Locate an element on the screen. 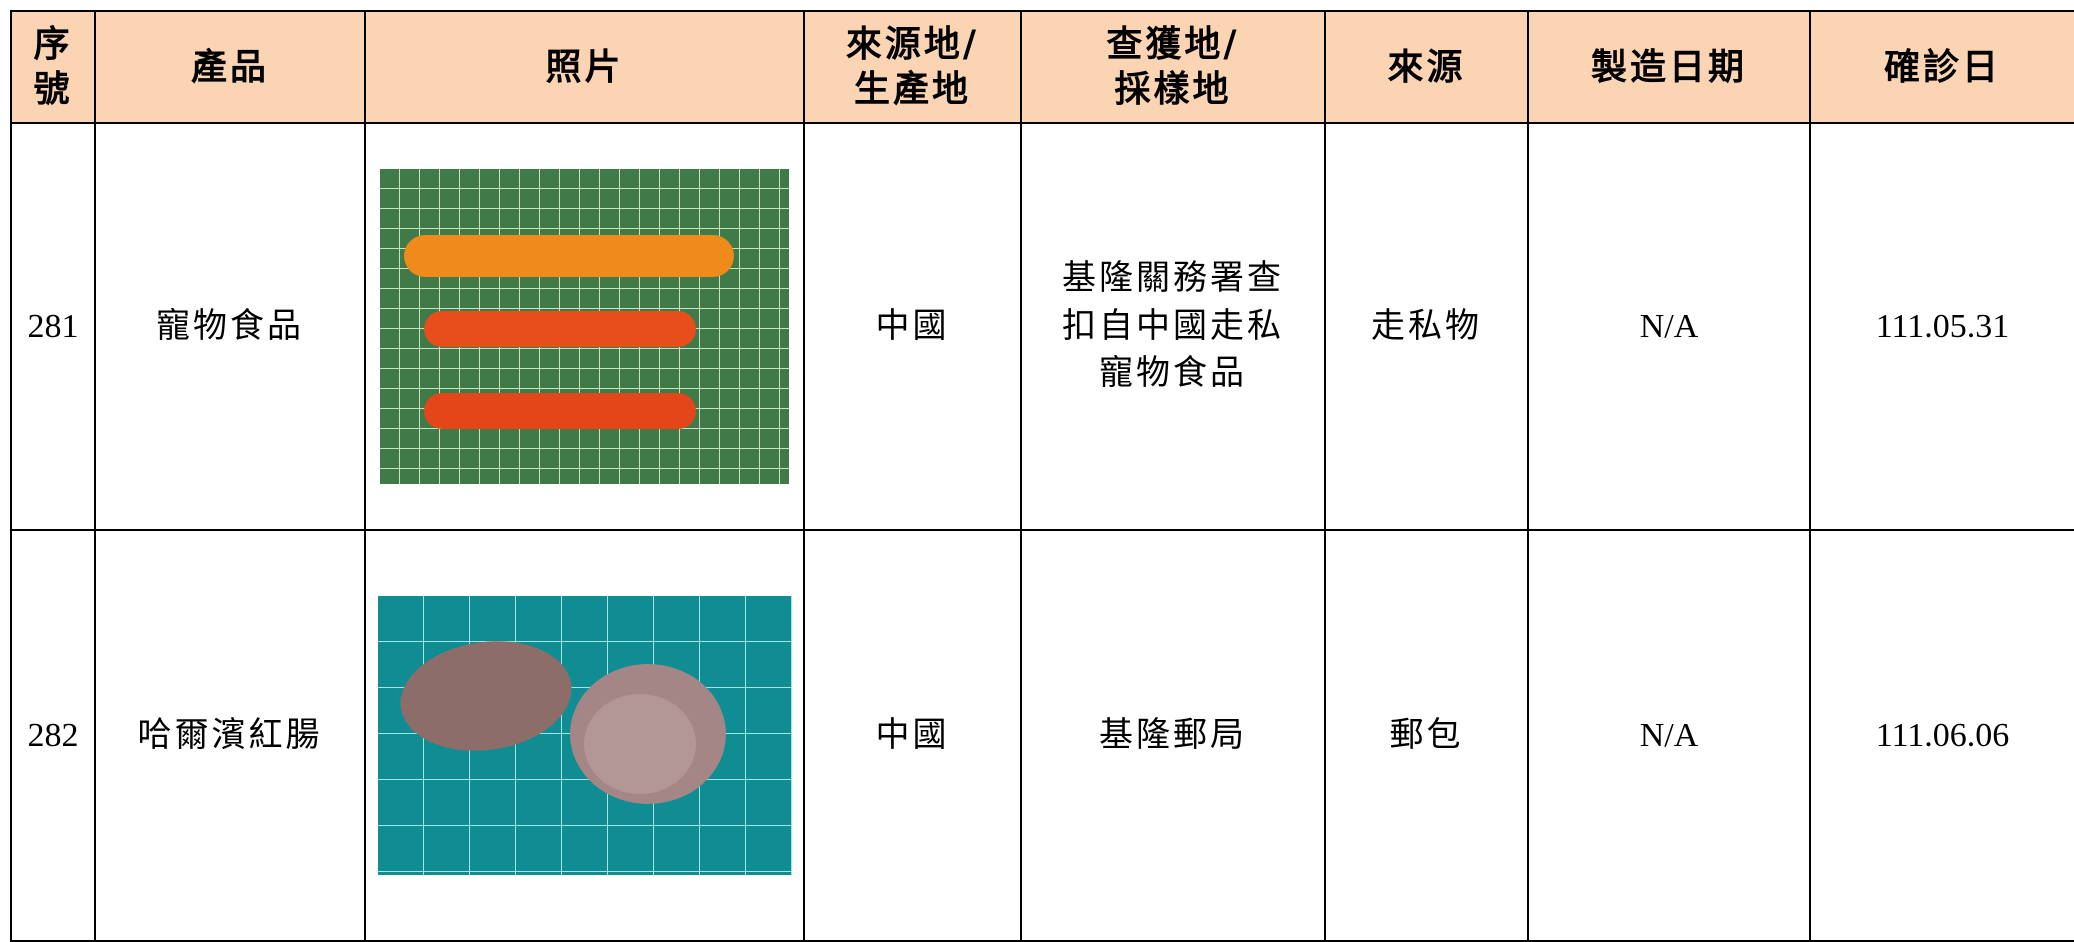 The height and width of the screenshot is (942, 2074). header-cell: 照片 is located at coordinates (584, 67).